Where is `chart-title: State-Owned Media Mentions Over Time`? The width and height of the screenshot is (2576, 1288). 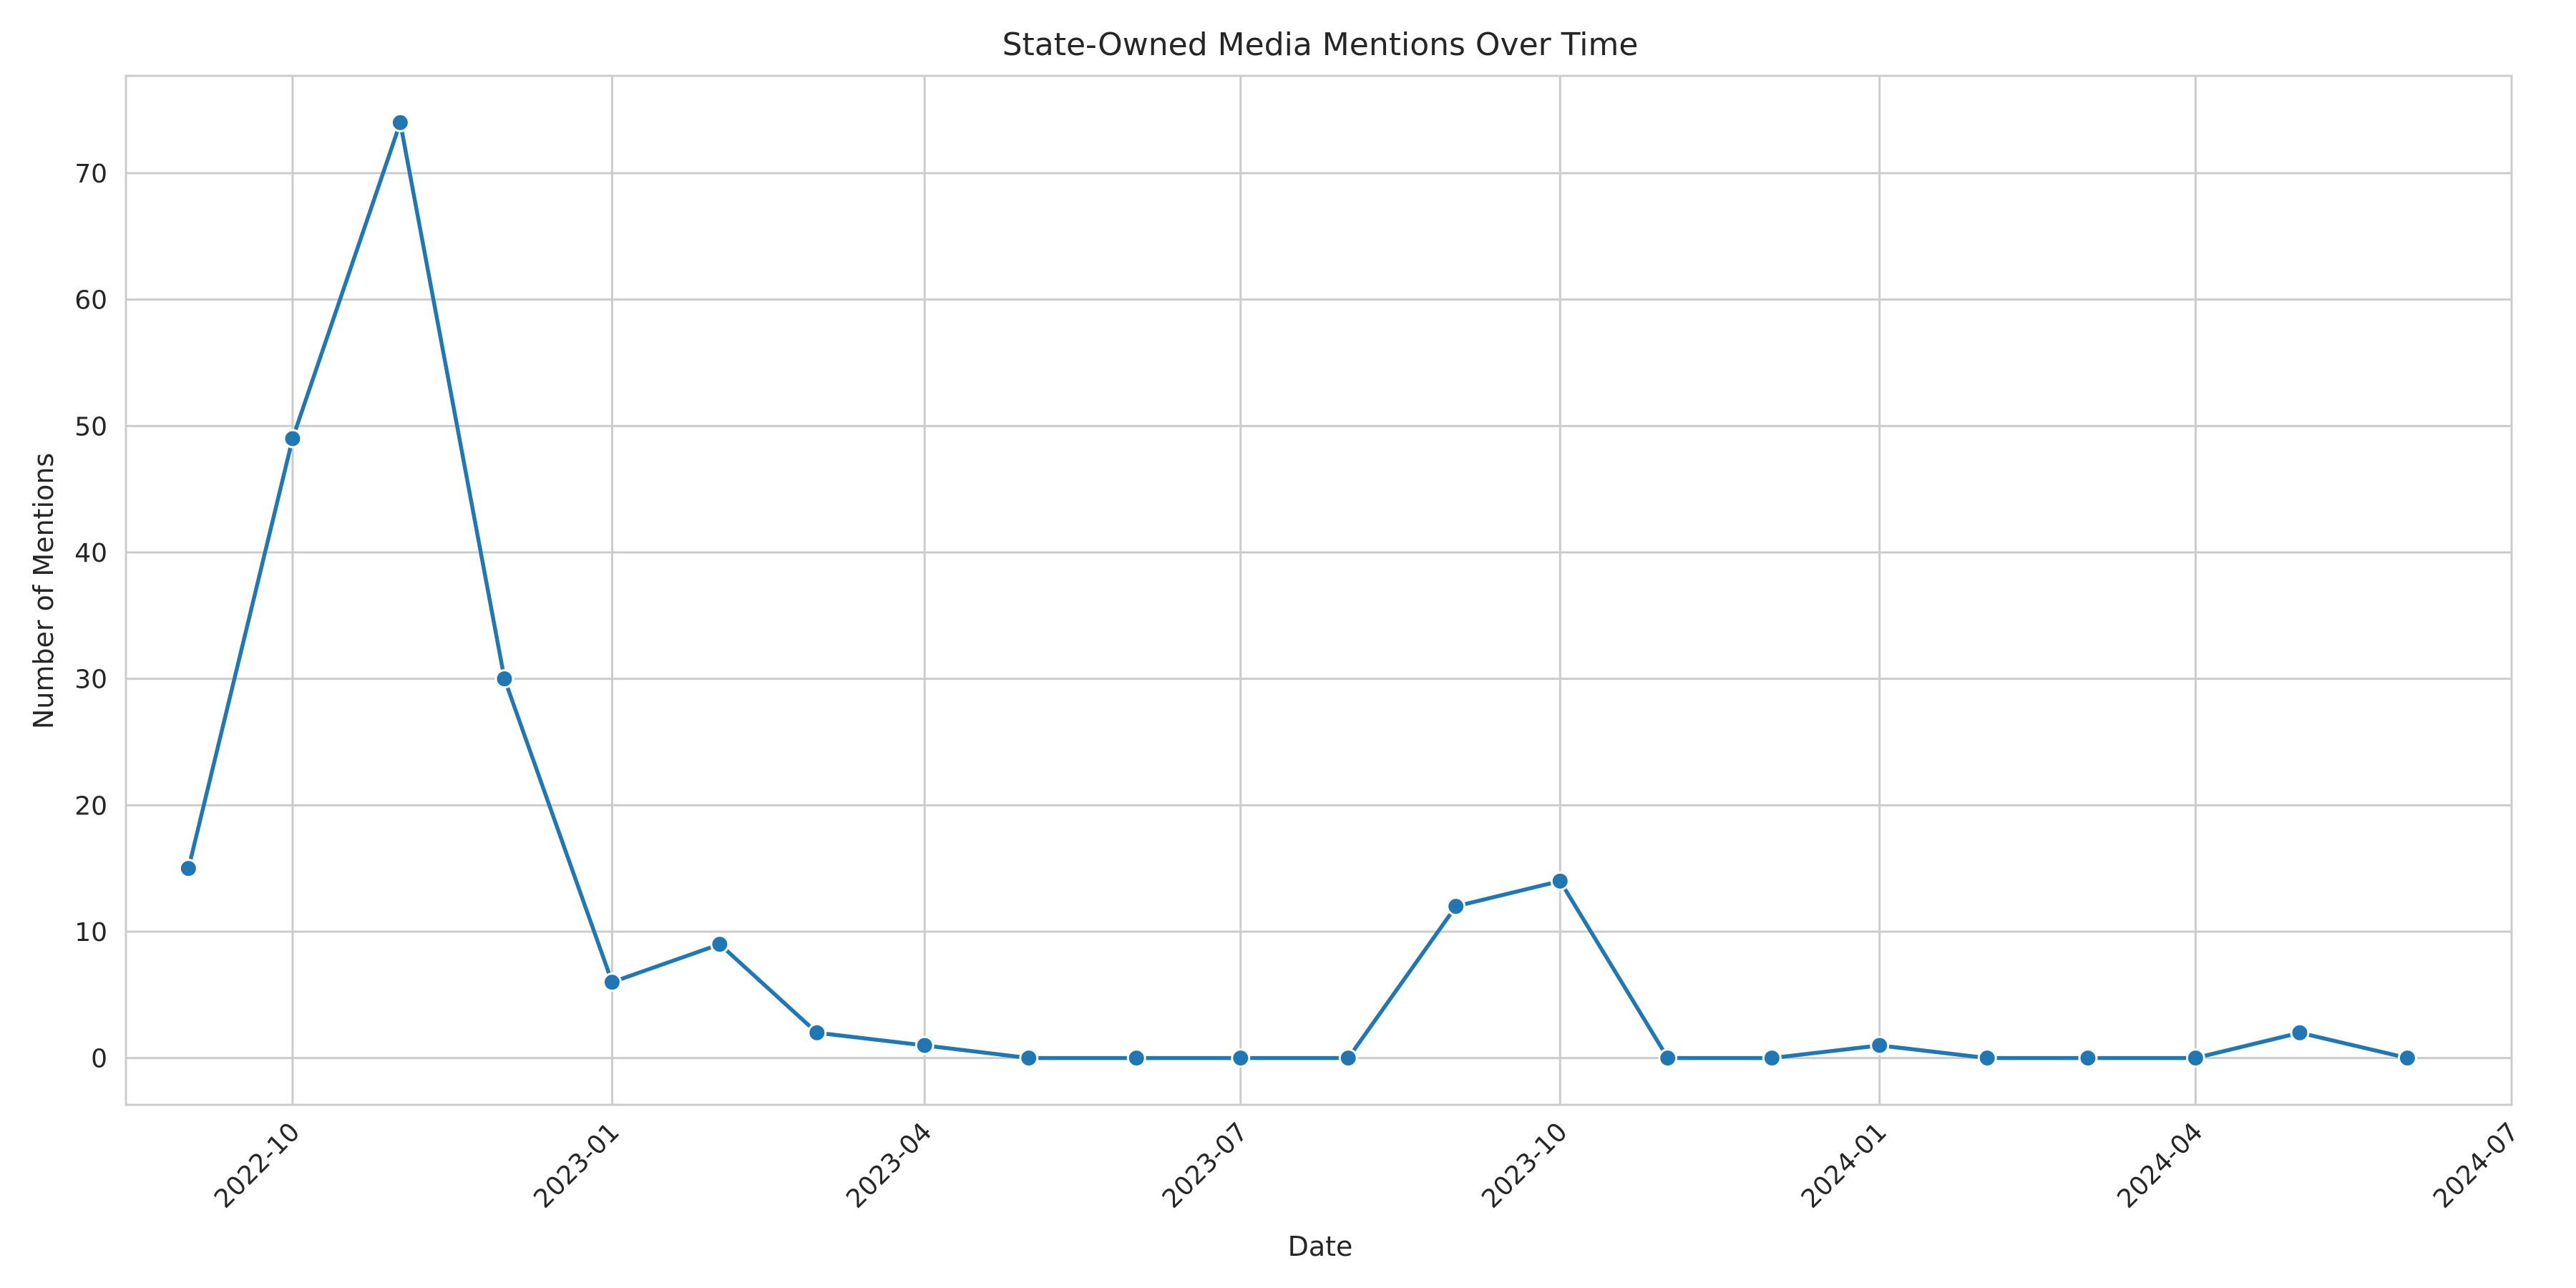
chart-title: State-Owned Media Mentions Over Time is located at coordinates (1320, 44).